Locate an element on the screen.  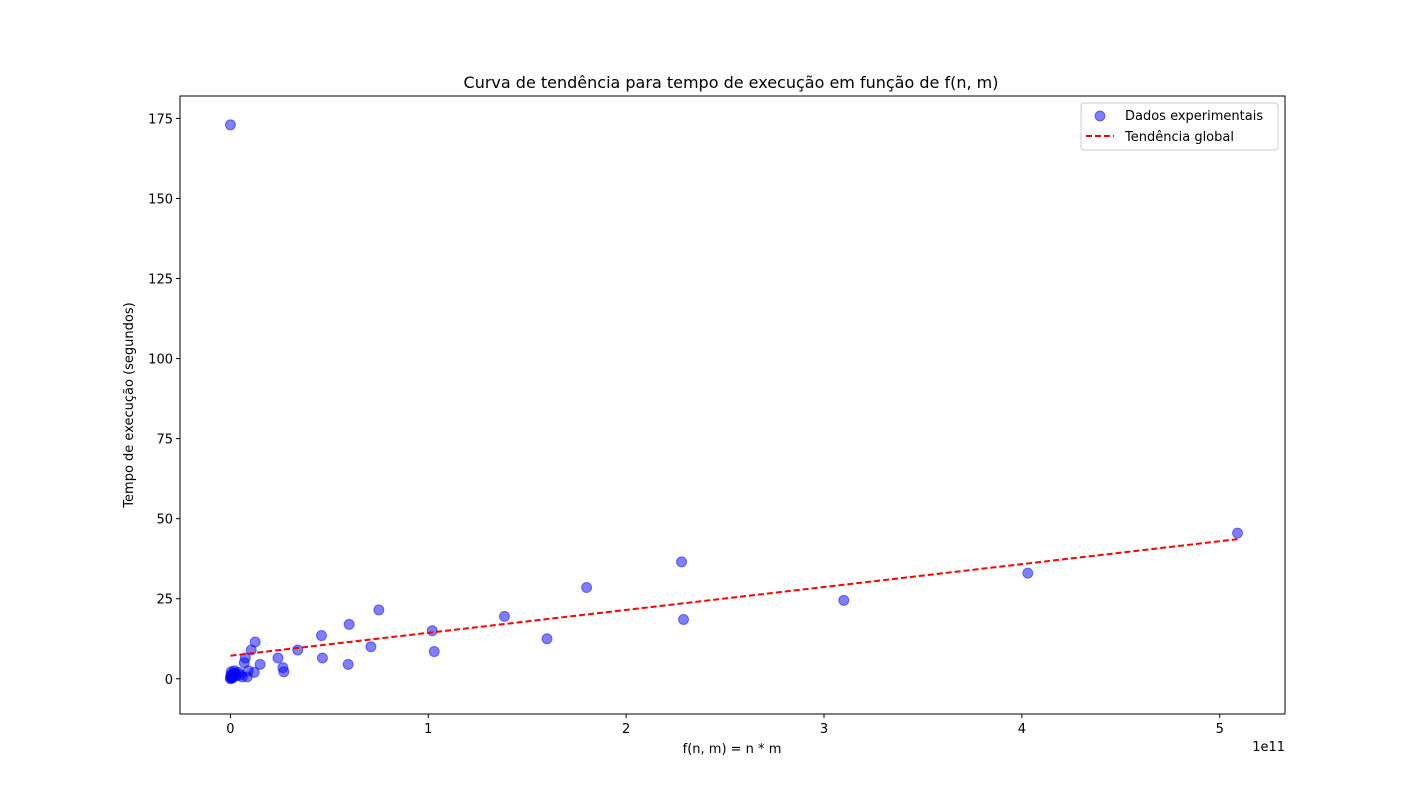
x-tick-label: 4 is located at coordinates (1022, 729).